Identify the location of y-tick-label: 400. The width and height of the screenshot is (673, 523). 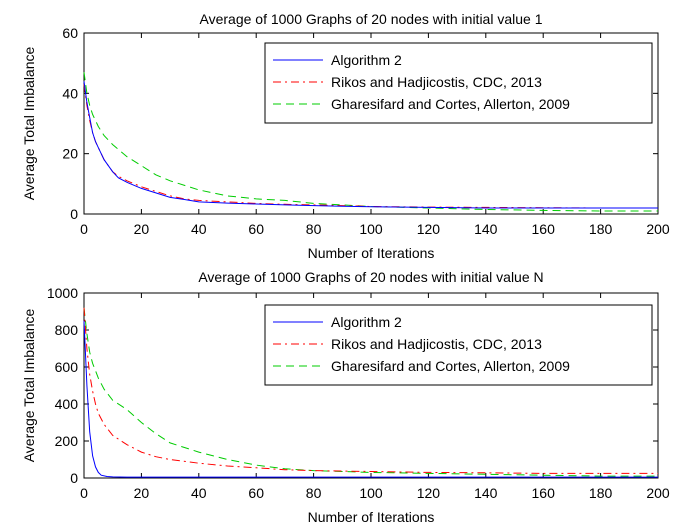
(67, 404).